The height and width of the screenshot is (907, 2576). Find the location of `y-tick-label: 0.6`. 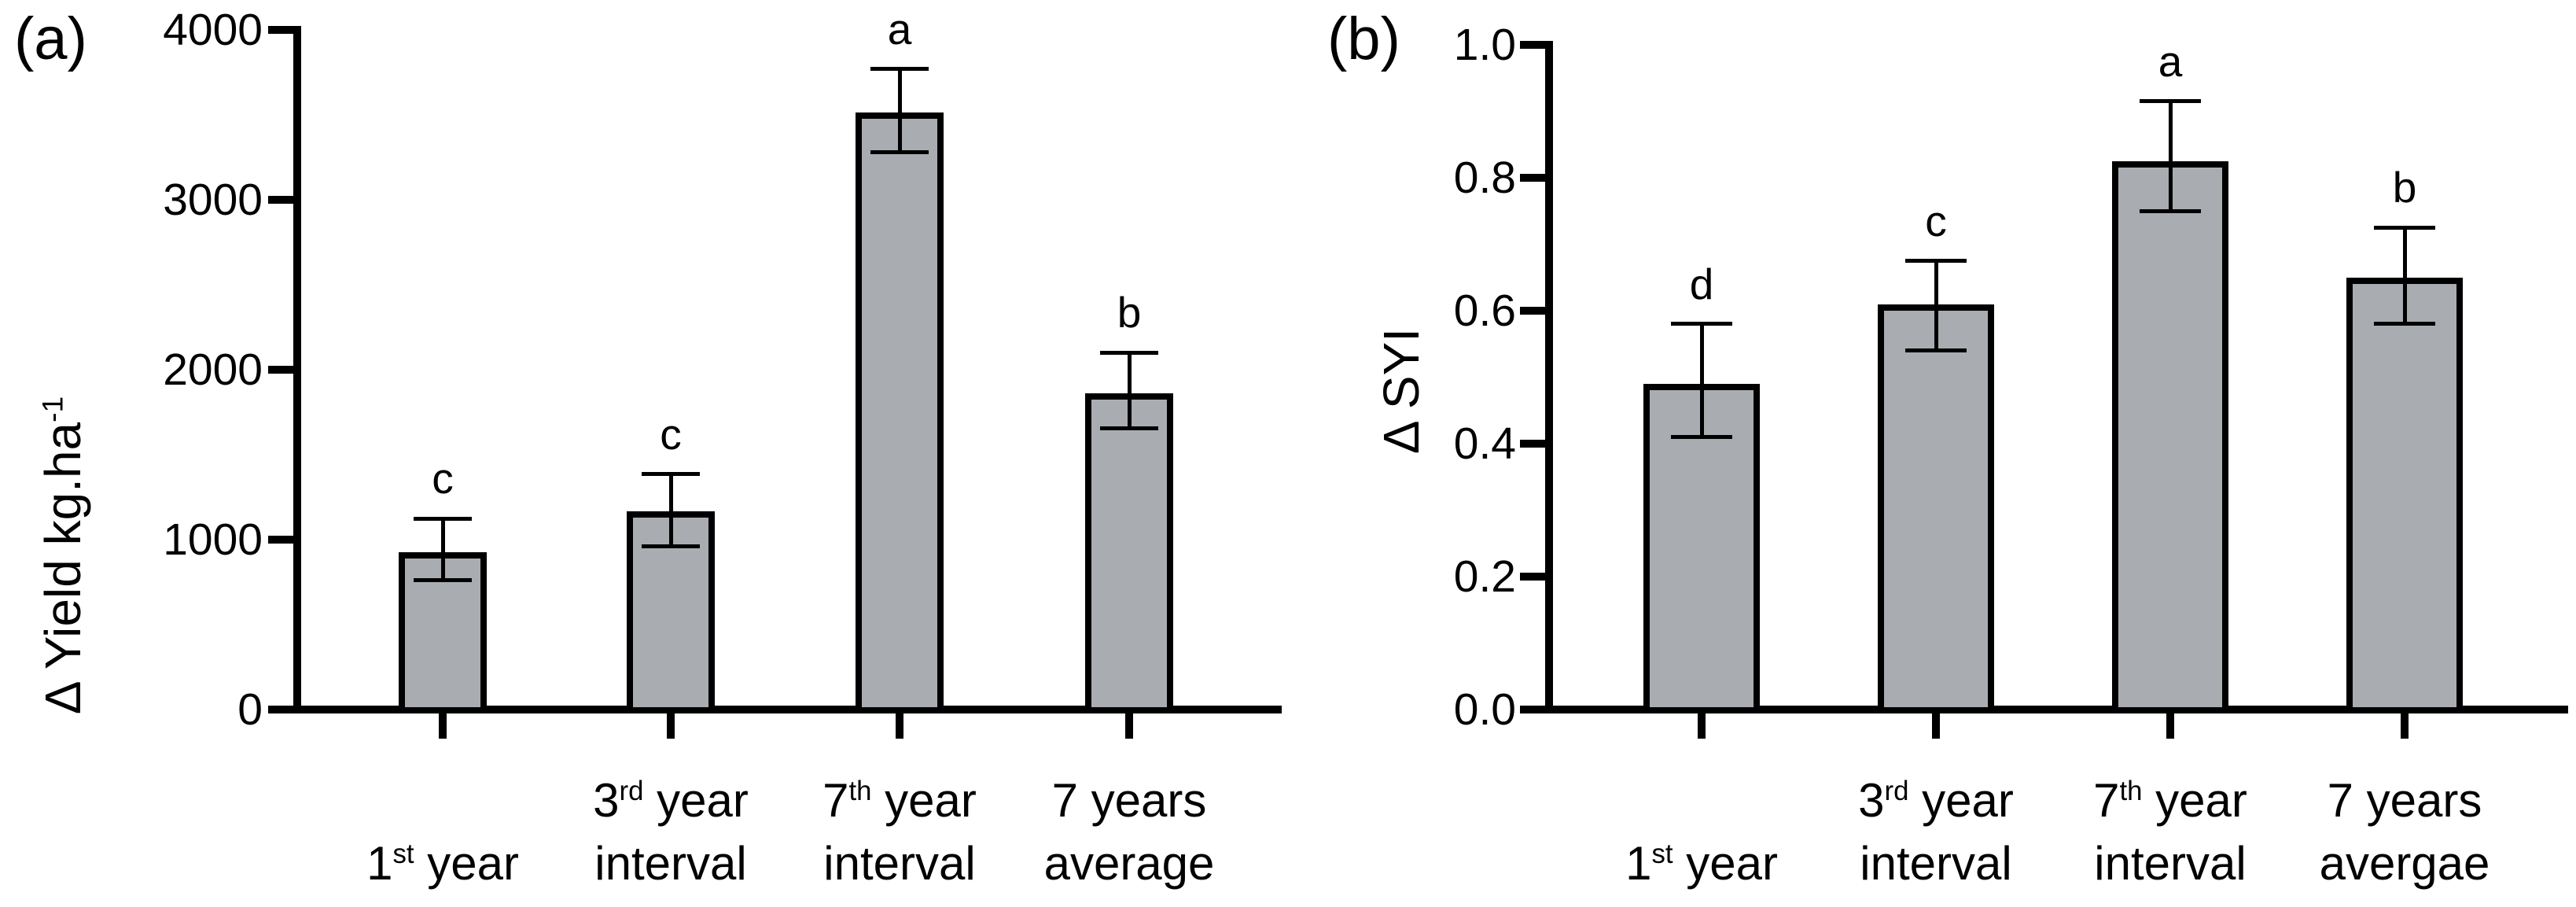

y-tick-label: 0.6 is located at coordinates (1485, 311).